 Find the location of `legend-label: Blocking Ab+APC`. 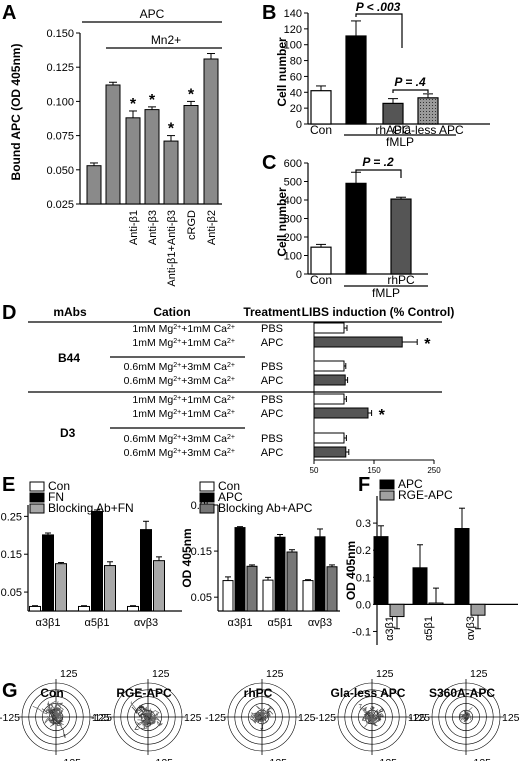

legend-label: Blocking Ab+APC is located at coordinates (265, 508).